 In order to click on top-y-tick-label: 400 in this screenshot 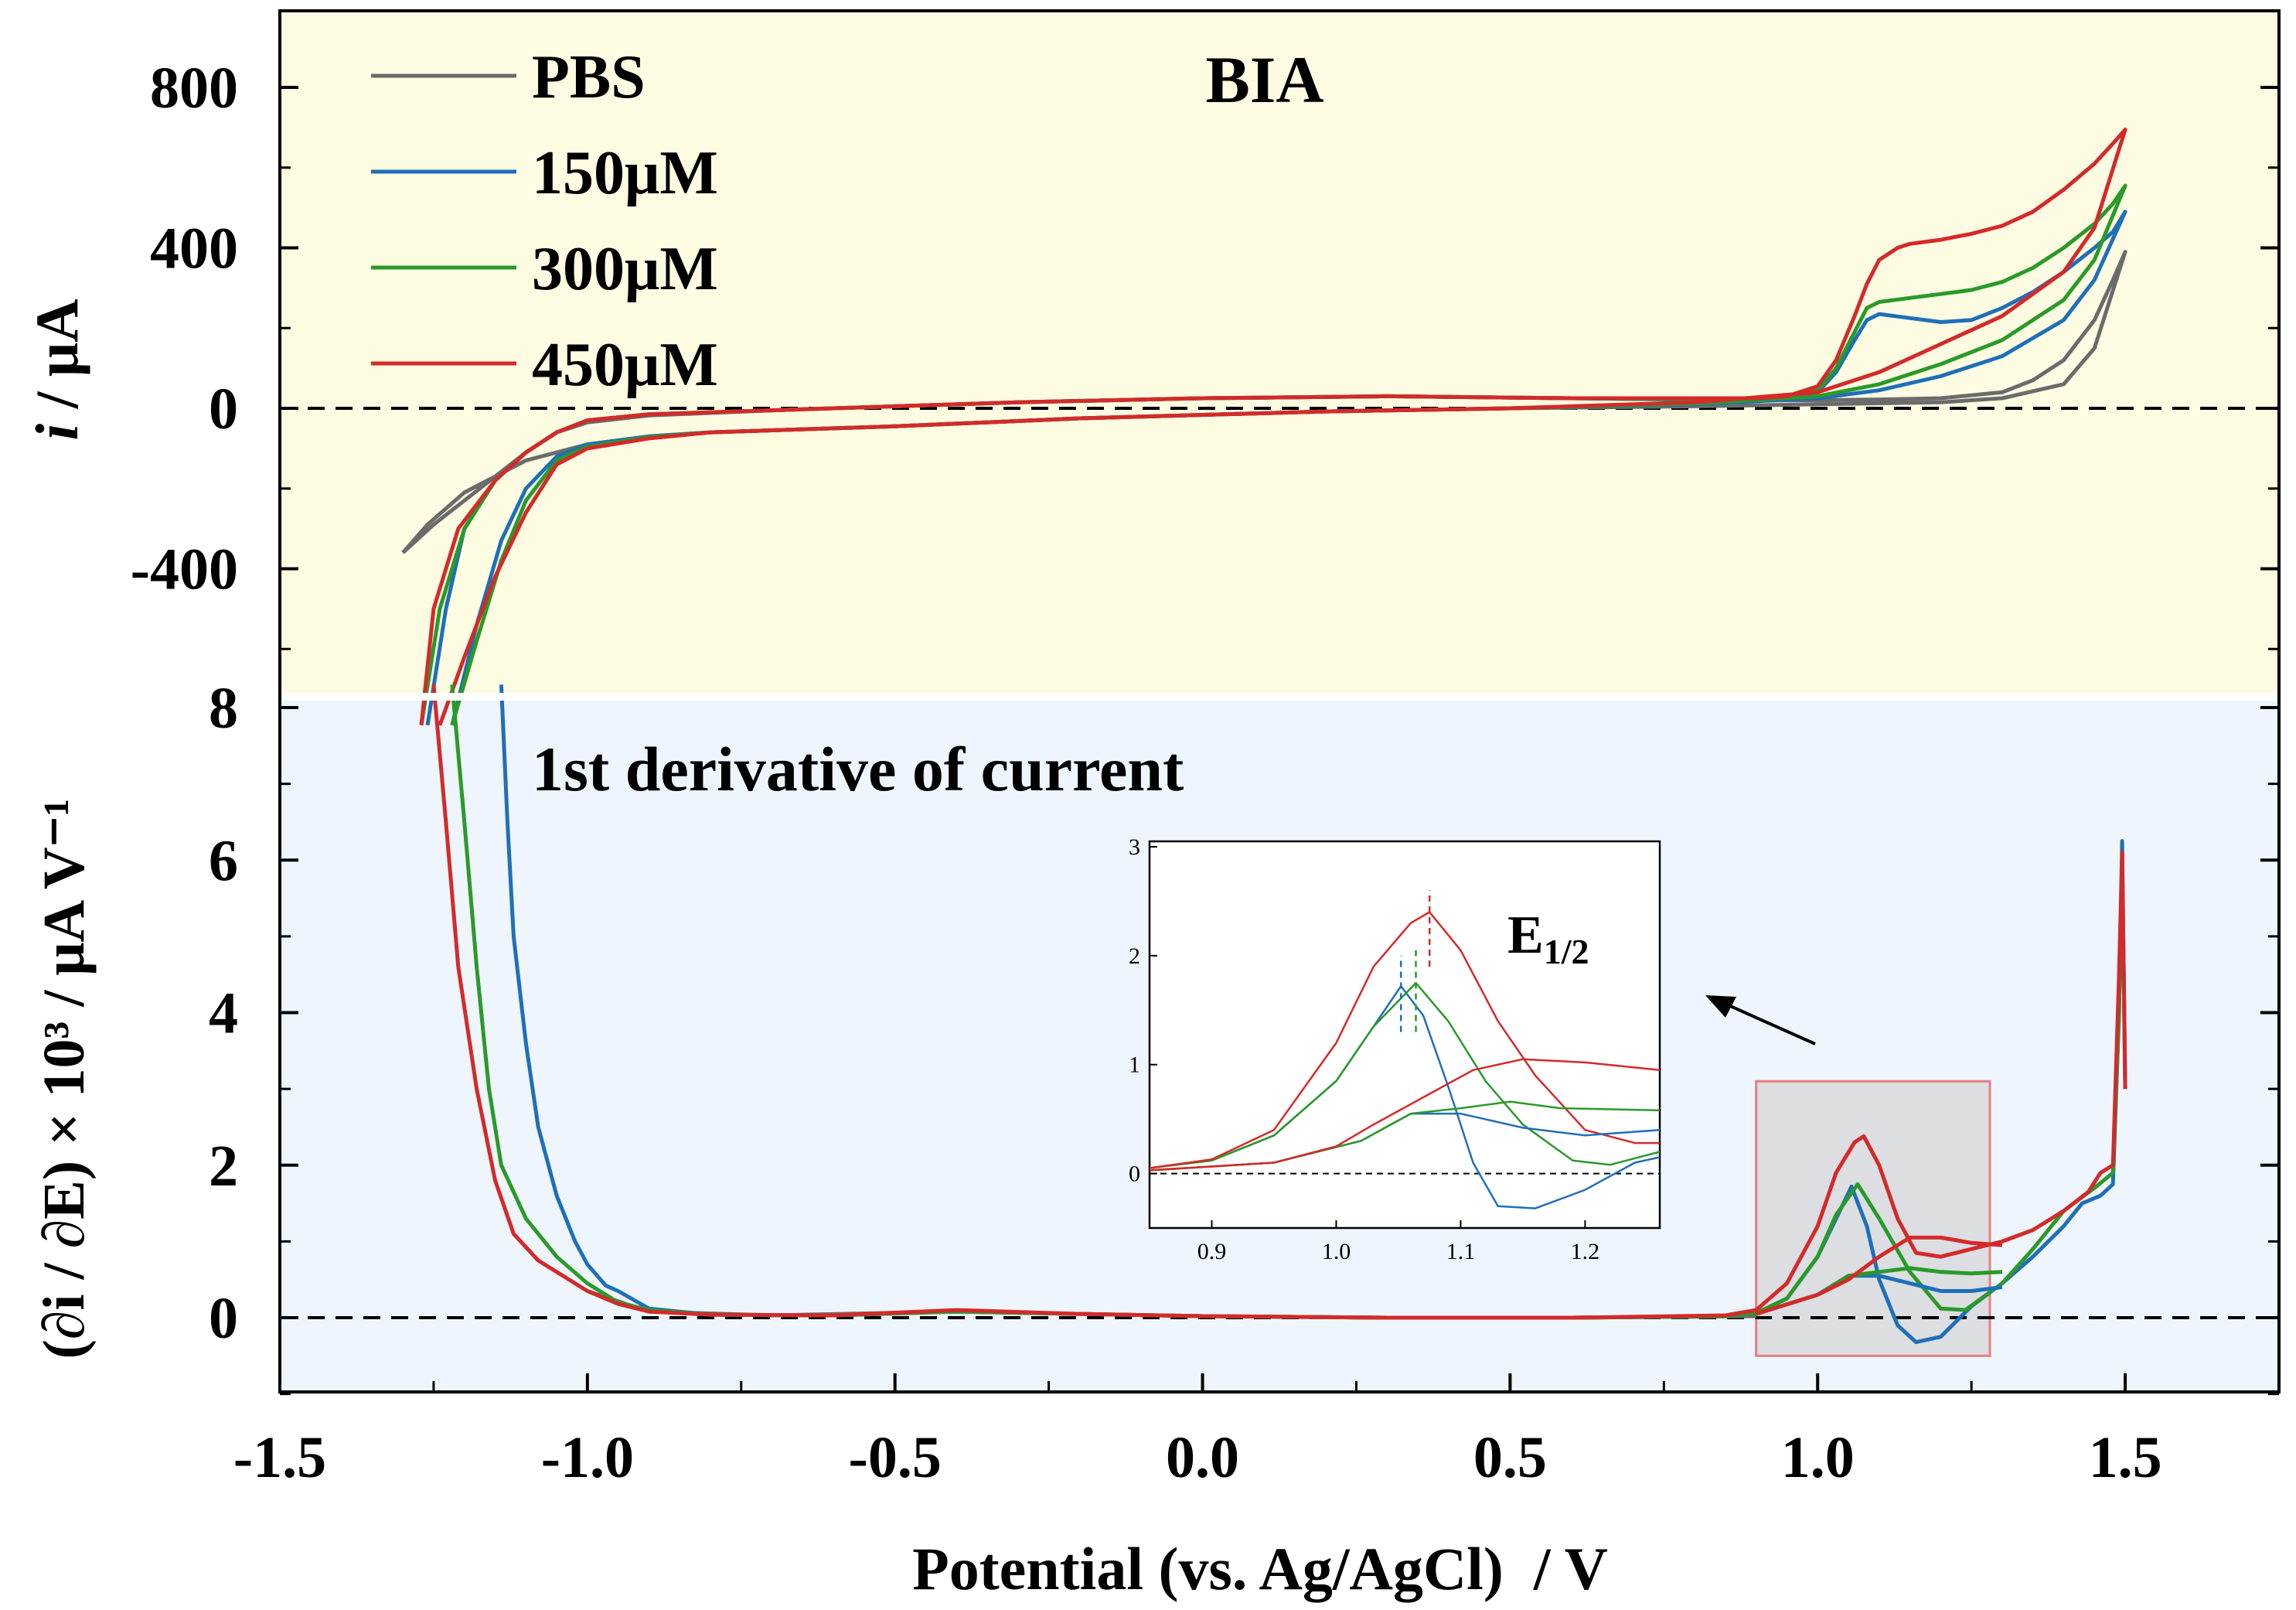, I will do `click(194, 249)`.